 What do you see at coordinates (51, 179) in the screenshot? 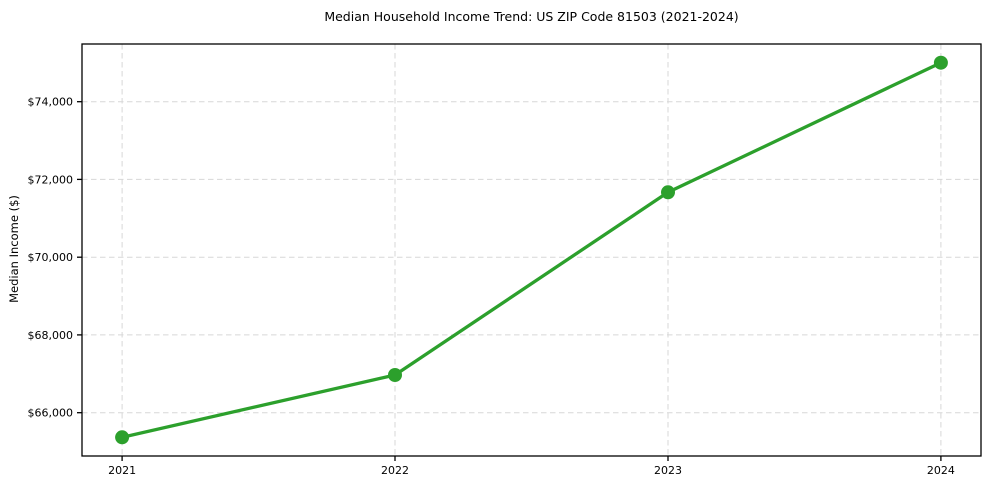
I see `y-tick-label: $72,000` at bounding box center [51, 179].